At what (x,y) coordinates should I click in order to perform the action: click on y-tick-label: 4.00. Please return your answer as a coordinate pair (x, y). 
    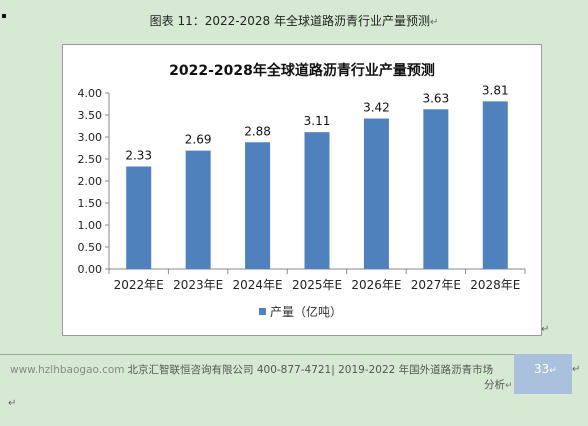
    Looking at the image, I should click on (90, 93).